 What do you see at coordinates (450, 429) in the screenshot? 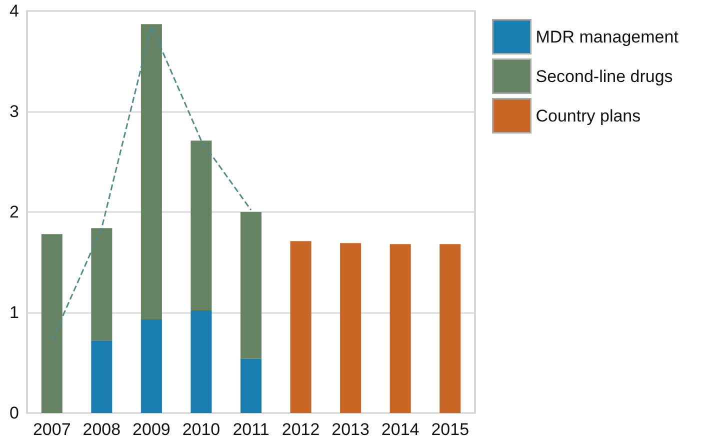
I see `x-tick-label: 2015` at bounding box center [450, 429].